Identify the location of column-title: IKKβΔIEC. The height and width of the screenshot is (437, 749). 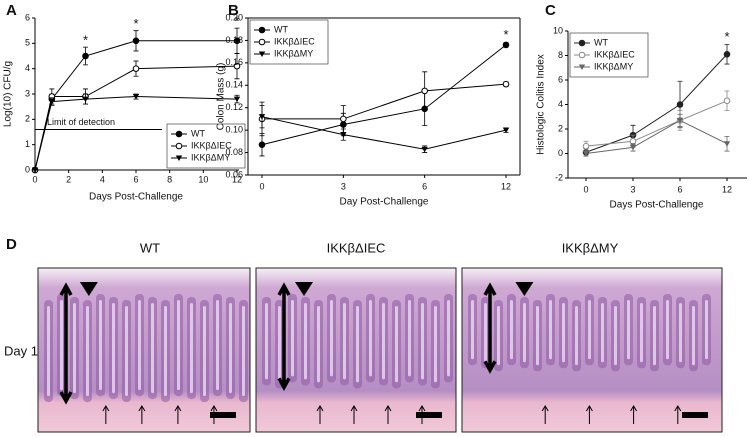
(356, 247).